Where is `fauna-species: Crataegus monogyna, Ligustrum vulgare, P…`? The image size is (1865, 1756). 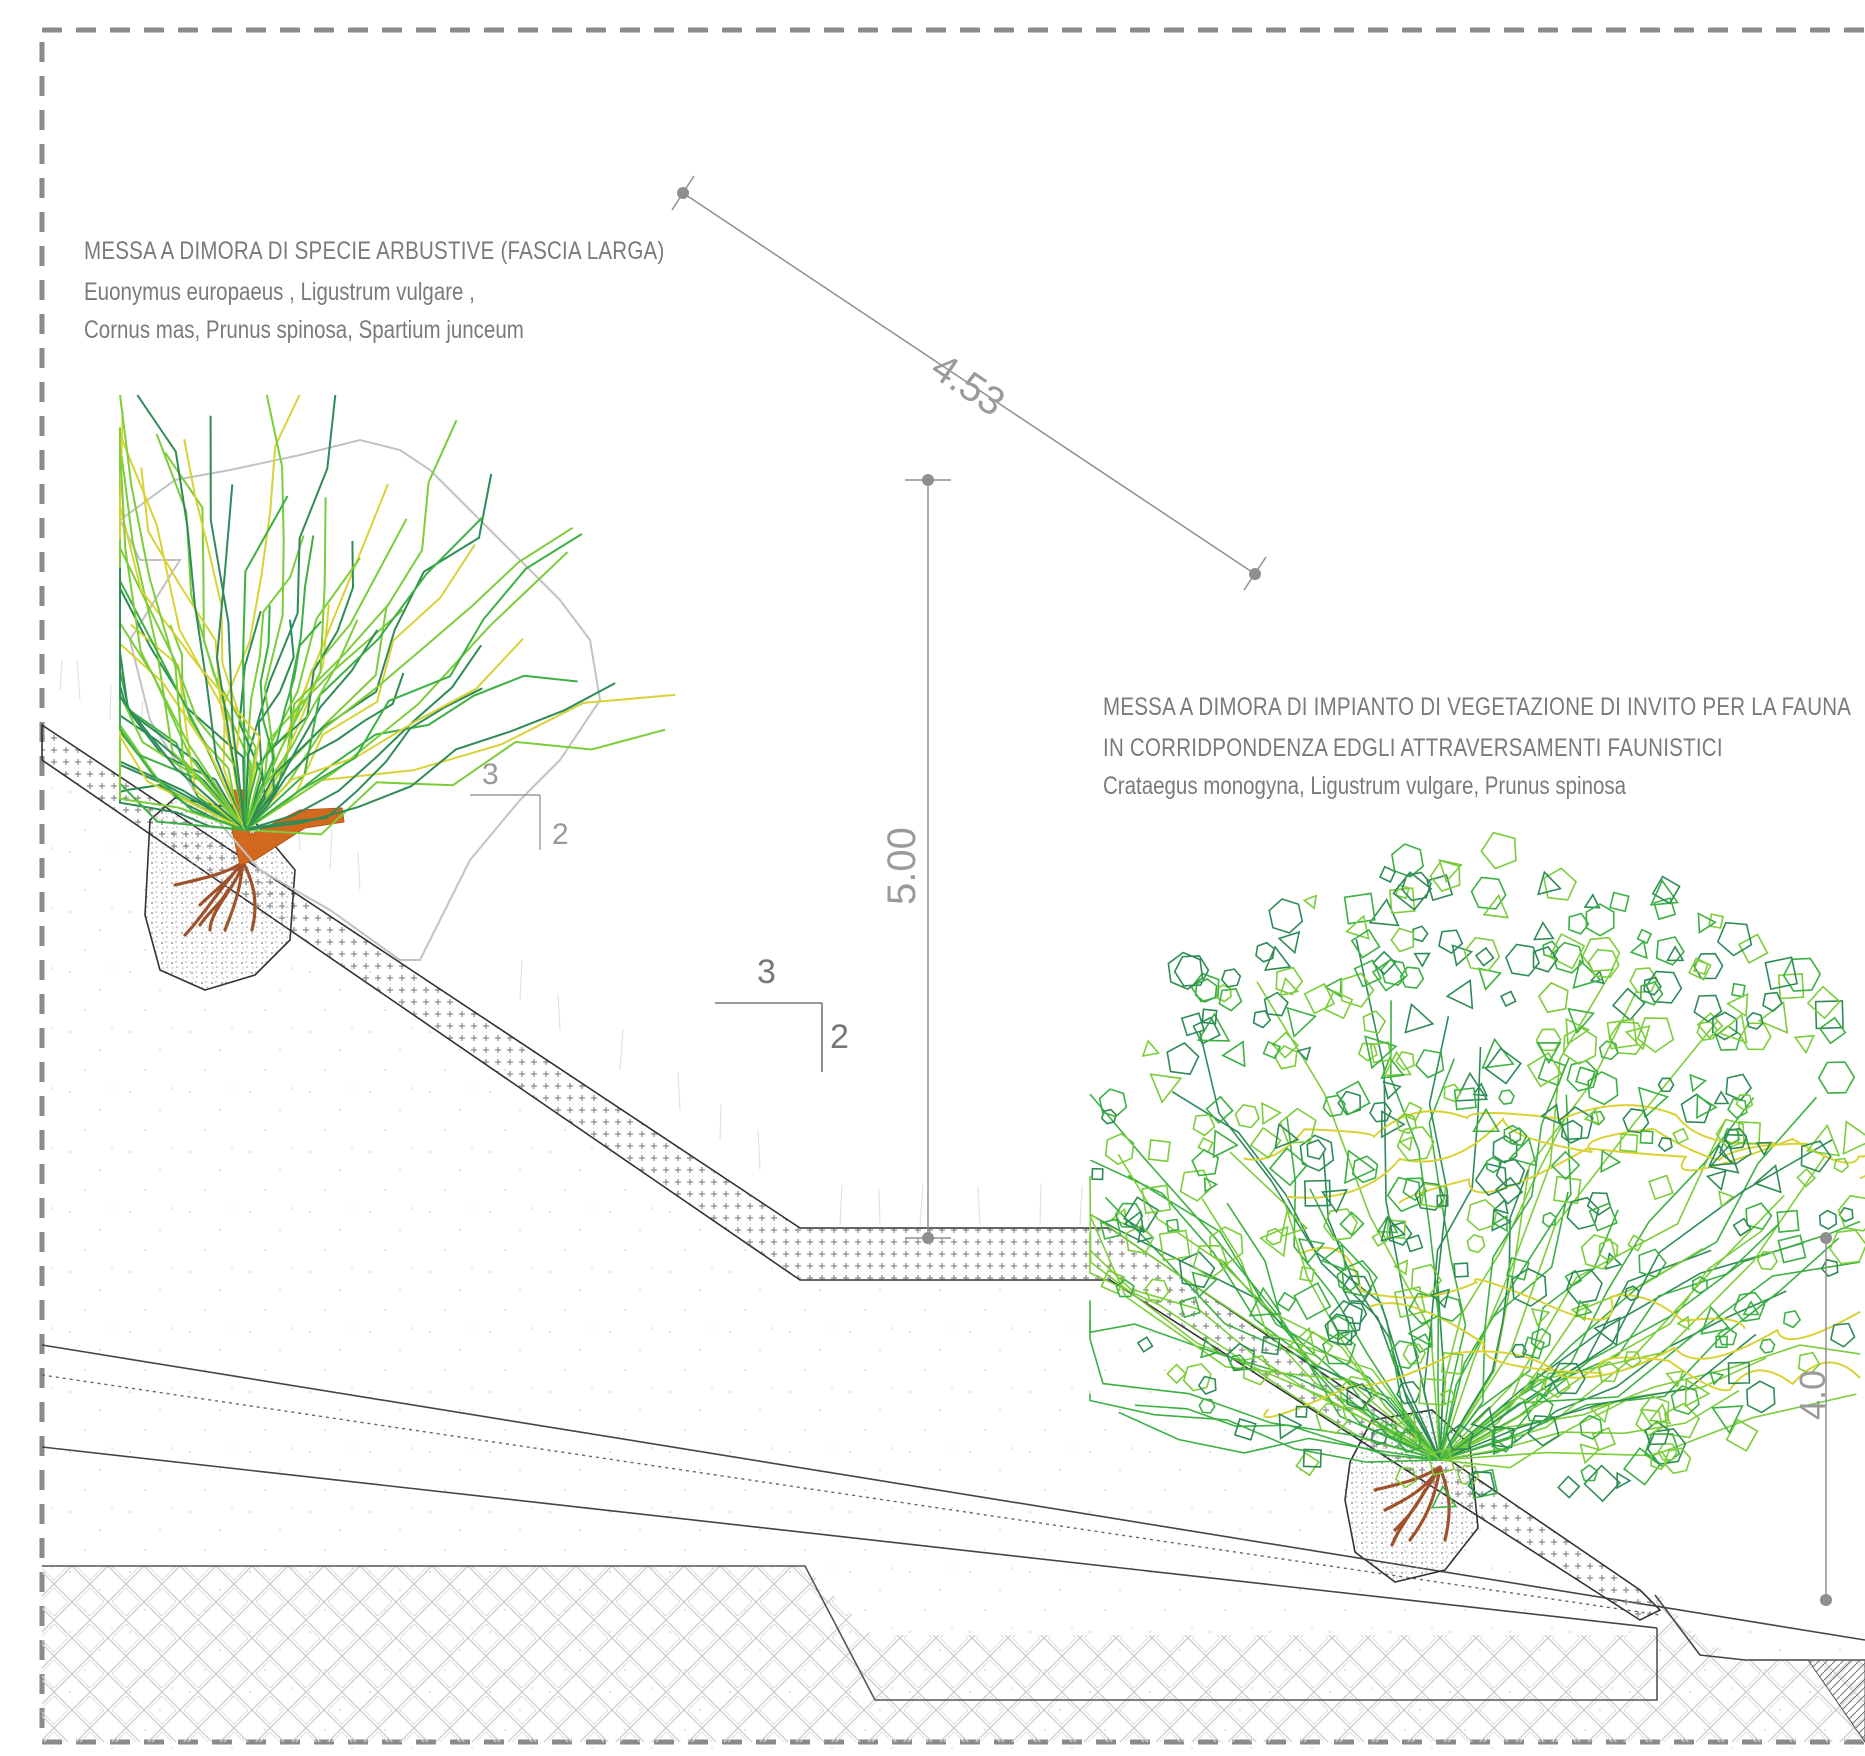
fauna-species: Crataegus monogyna, Ligustrum vulgare, P… is located at coordinates (1364, 786).